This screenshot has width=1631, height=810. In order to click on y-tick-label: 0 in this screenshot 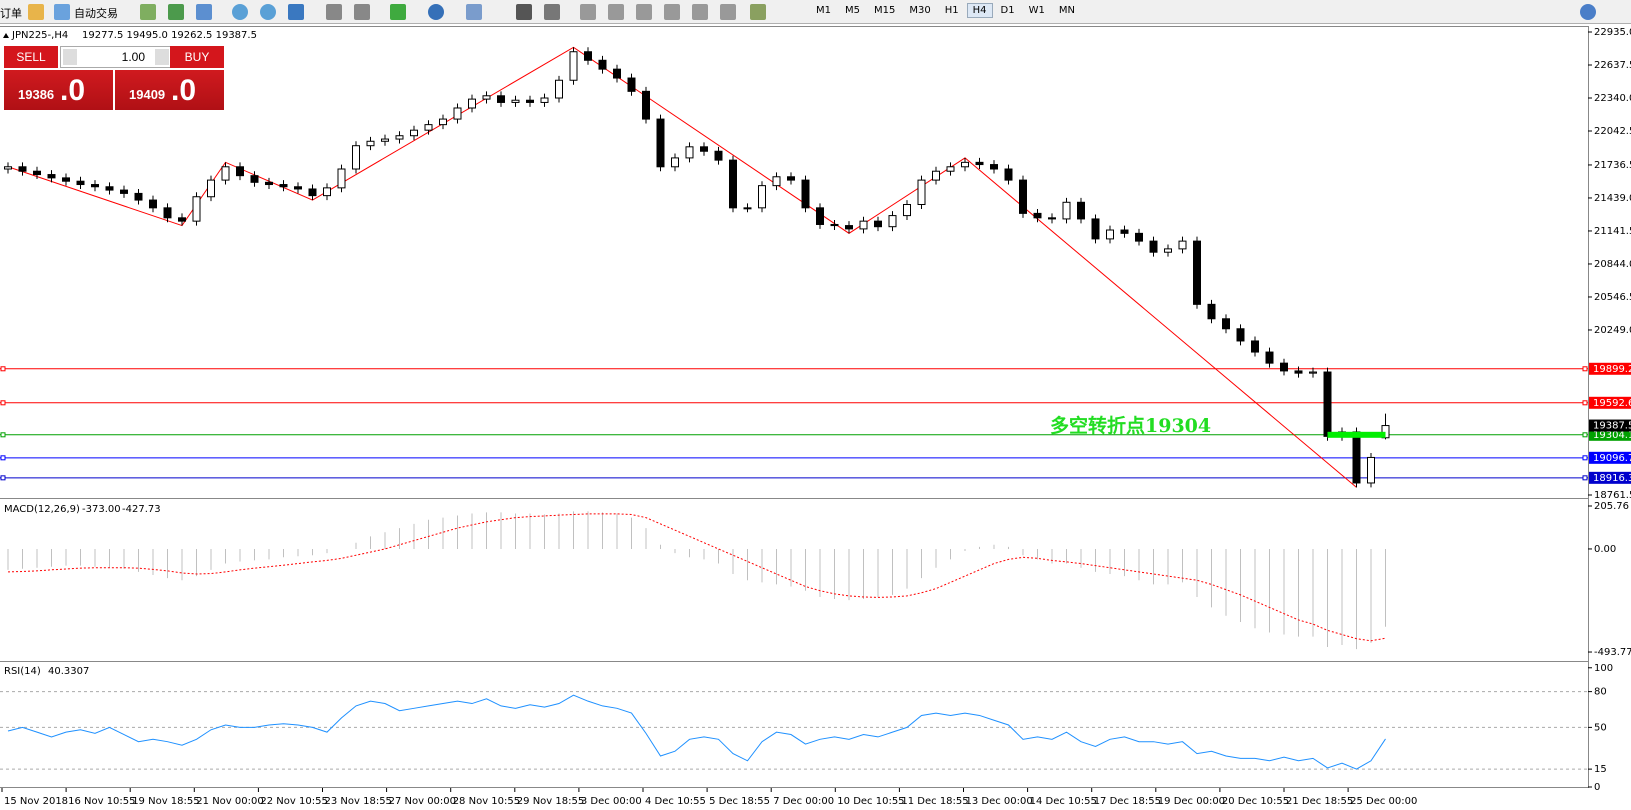, I will do `click(1597, 787)`.